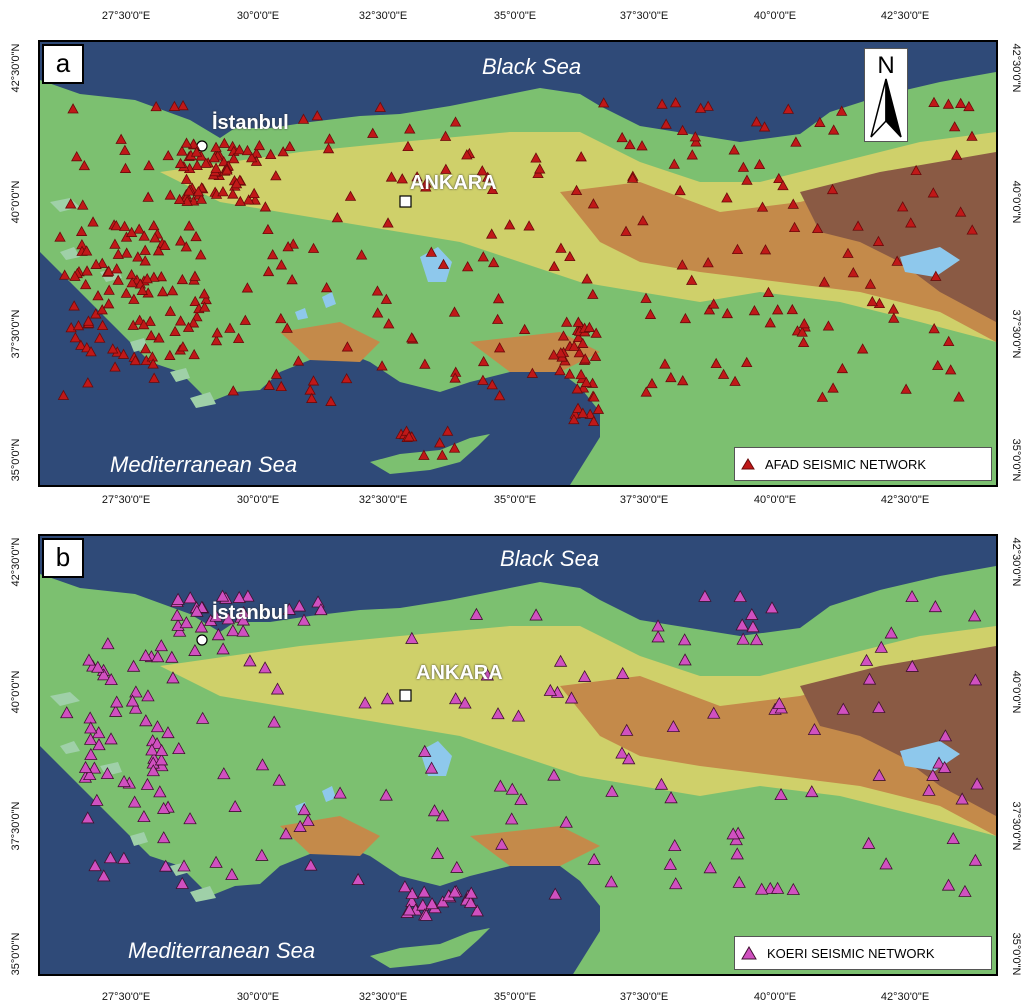 This screenshot has height=1007, width=1032. Describe the element at coordinates (535, 846) in the screenshot. I see `taurus-central` at that location.